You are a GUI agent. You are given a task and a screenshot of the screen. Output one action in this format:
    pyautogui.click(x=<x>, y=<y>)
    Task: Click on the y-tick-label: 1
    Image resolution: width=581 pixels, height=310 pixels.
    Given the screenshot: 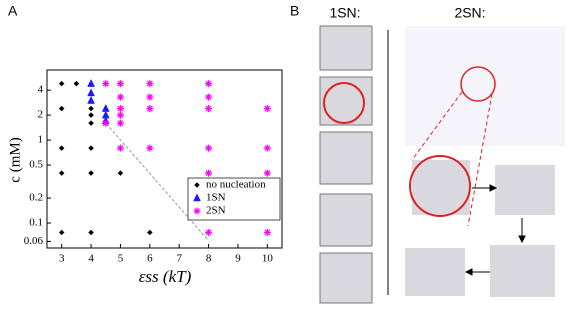 What is the action you would take?
    pyautogui.click(x=41, y=140)
    